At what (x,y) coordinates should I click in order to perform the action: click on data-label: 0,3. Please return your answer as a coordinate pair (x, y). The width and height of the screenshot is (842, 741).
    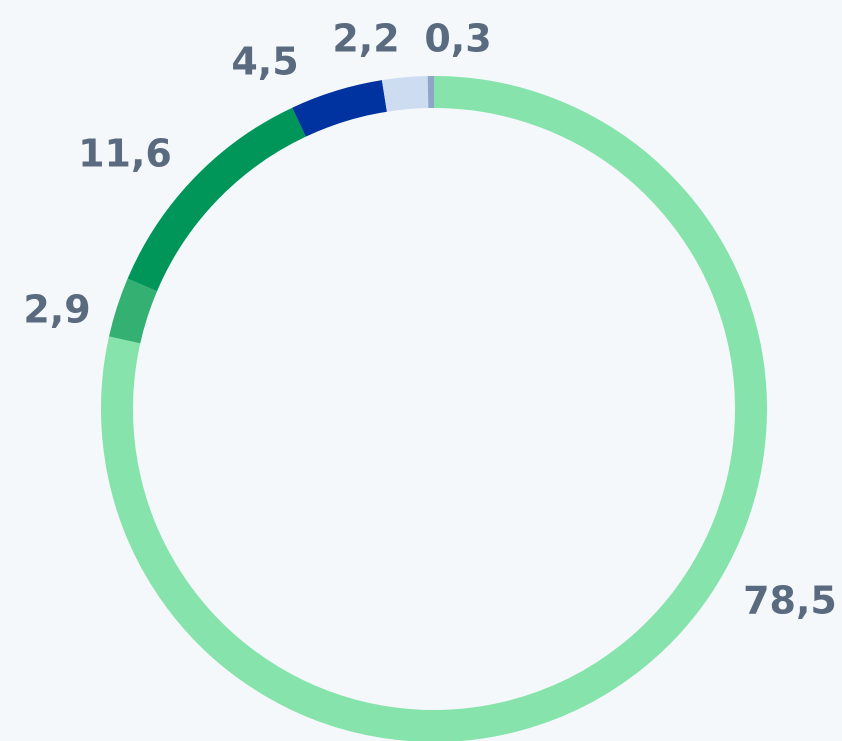
    Looking at the image, I should click on (457, 39).